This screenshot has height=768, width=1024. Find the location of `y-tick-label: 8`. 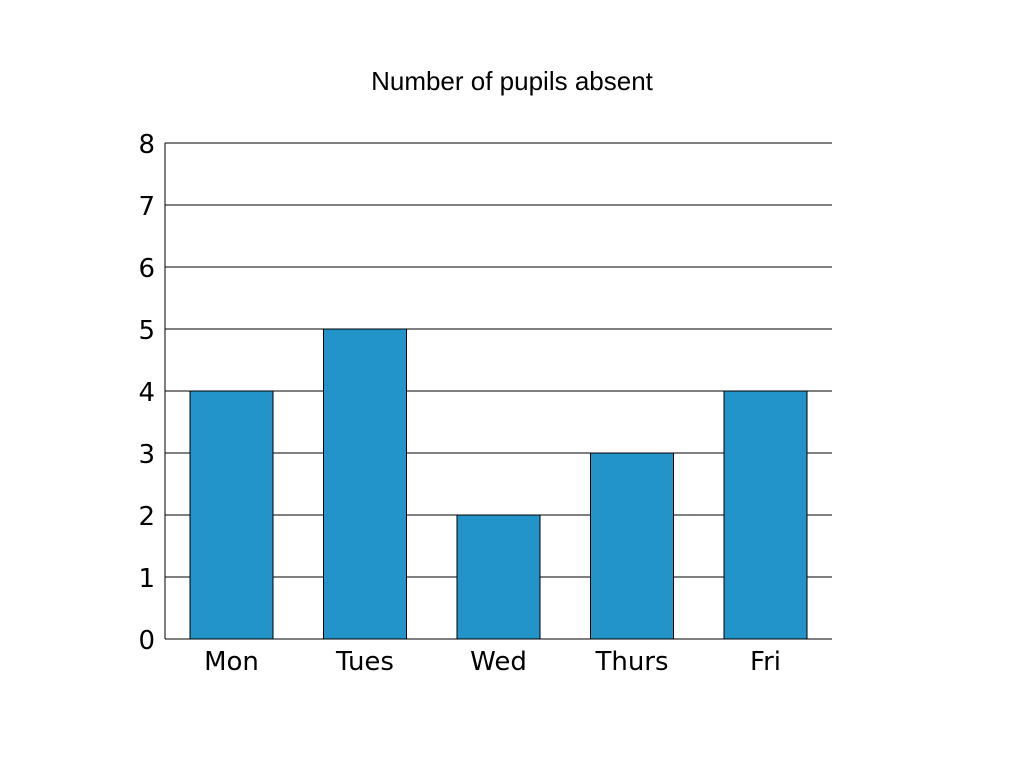

y-tick-label: 8 is located at coordinates (146, 145).